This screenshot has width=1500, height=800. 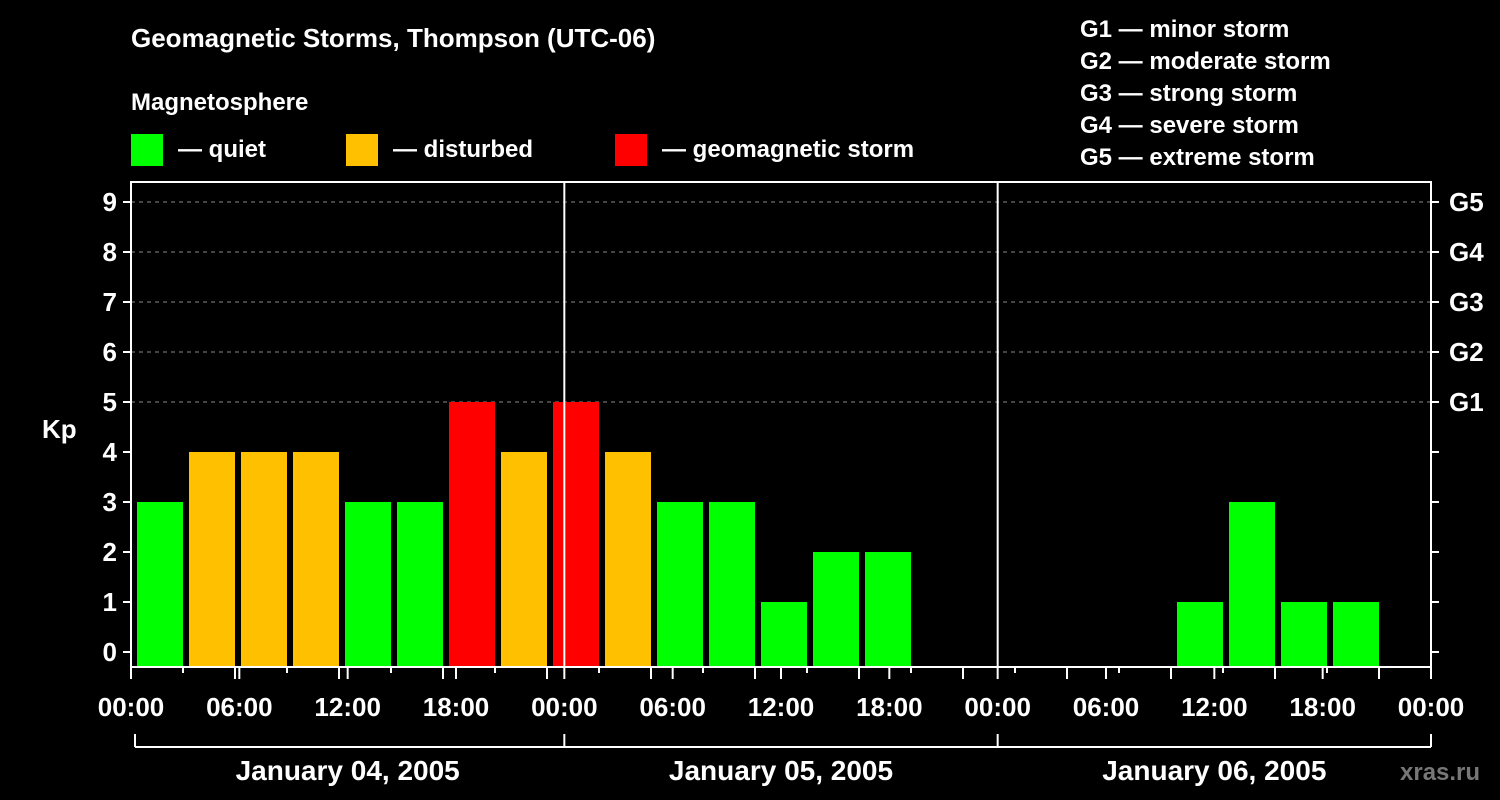 I want to click on y-tick-label: 7, so click(x=110, y=302).